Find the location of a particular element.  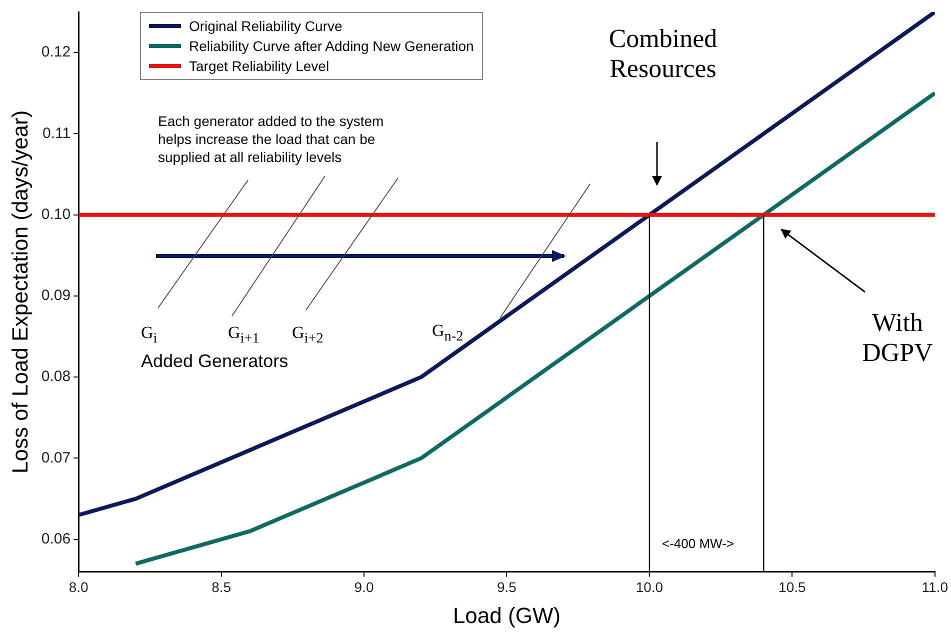

legend-label: Target Reliability Level is located at coordinates (259, 66).